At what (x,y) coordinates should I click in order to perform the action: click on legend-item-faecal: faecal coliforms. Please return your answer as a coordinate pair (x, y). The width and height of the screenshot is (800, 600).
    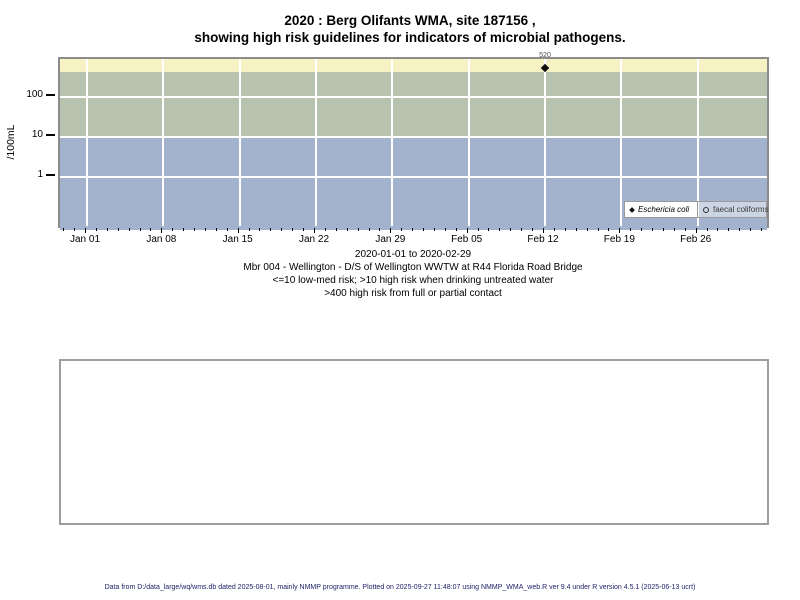
    Looking at the image, I should click on (733, 209).